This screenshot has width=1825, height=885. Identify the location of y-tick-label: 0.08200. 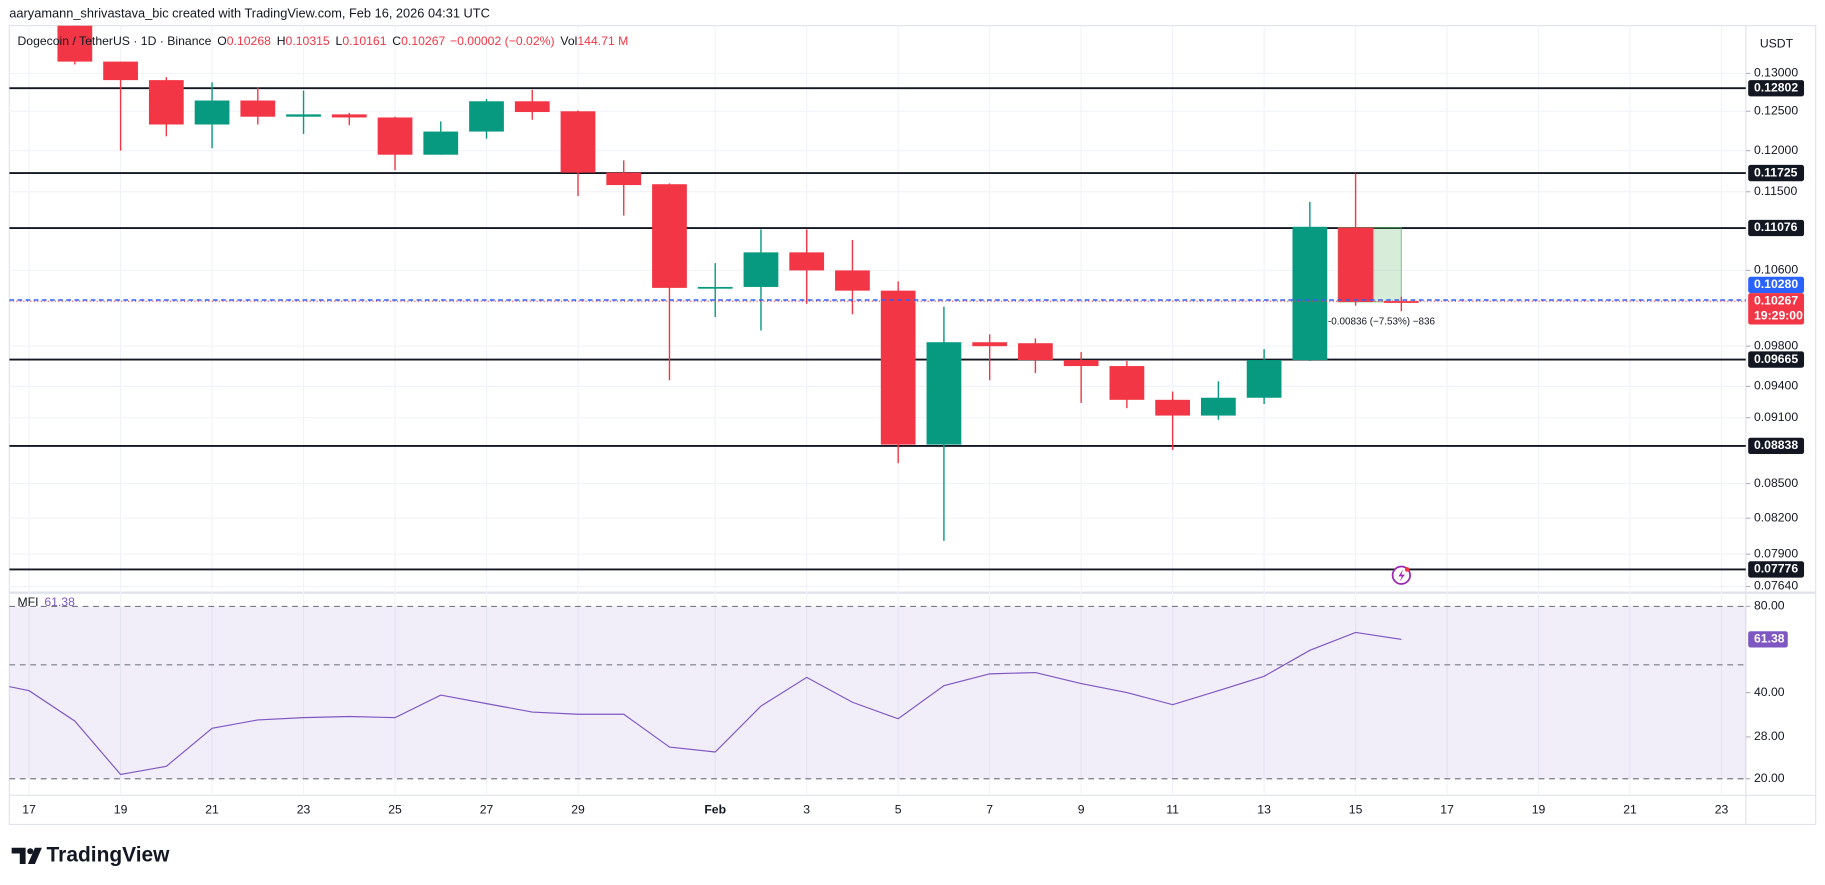
(1776, 517).